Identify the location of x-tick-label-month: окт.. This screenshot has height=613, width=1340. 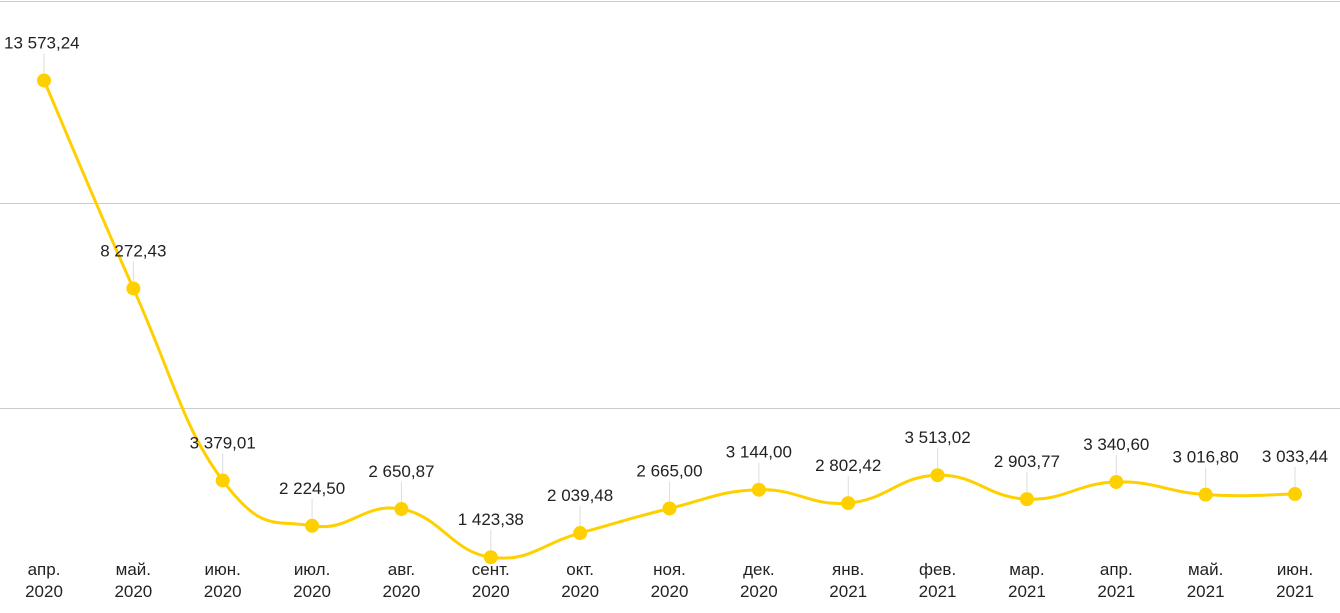
(580, 569).